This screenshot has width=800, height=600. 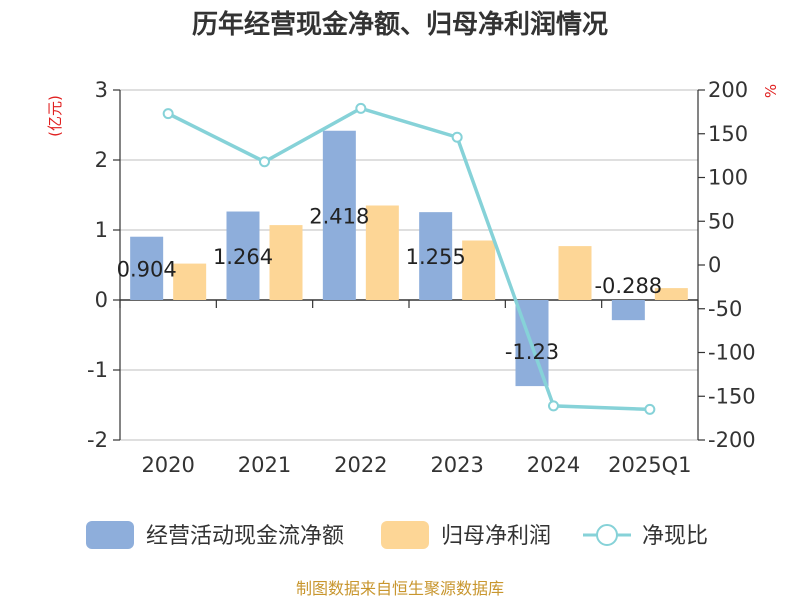 What do you see at coordinates (101, 160) in the screenshot?
I see `left-tick-label: 2` at bounding box center [101, 160].